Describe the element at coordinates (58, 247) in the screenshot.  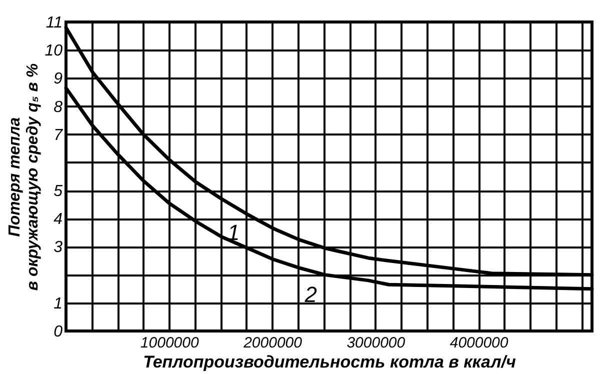
I see `y-tick-label: 3` at that location.